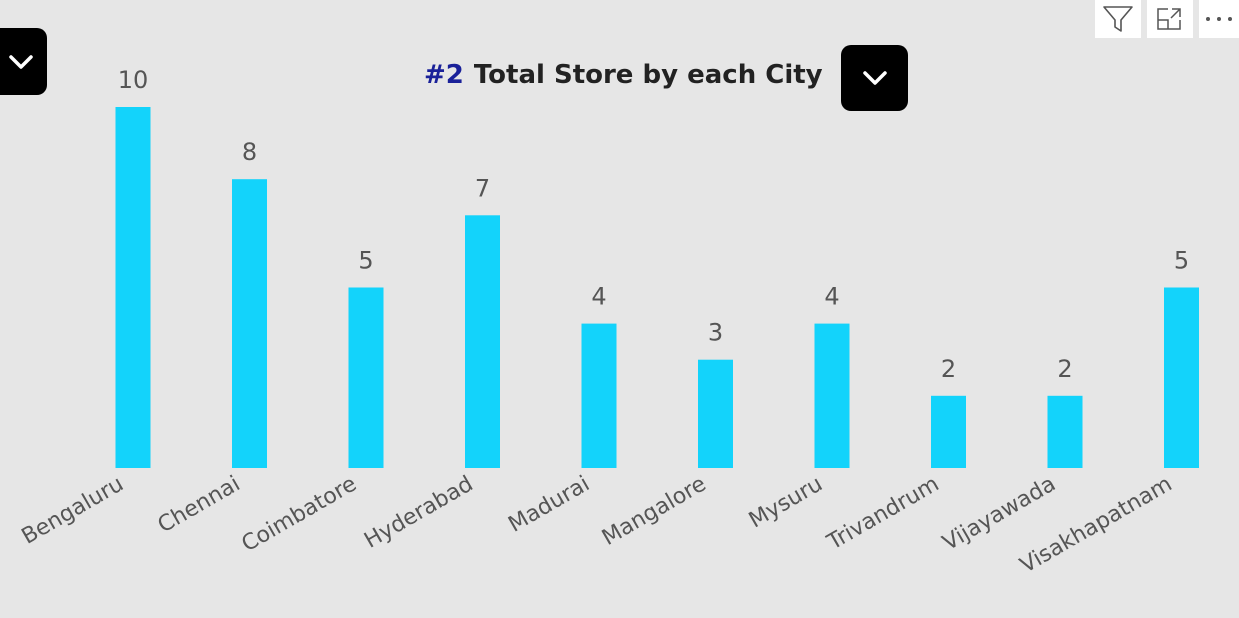 Image resolution: width=1239 pixels, height=618 pixels. I want to click on more-options-icon, so click(1219, 19).